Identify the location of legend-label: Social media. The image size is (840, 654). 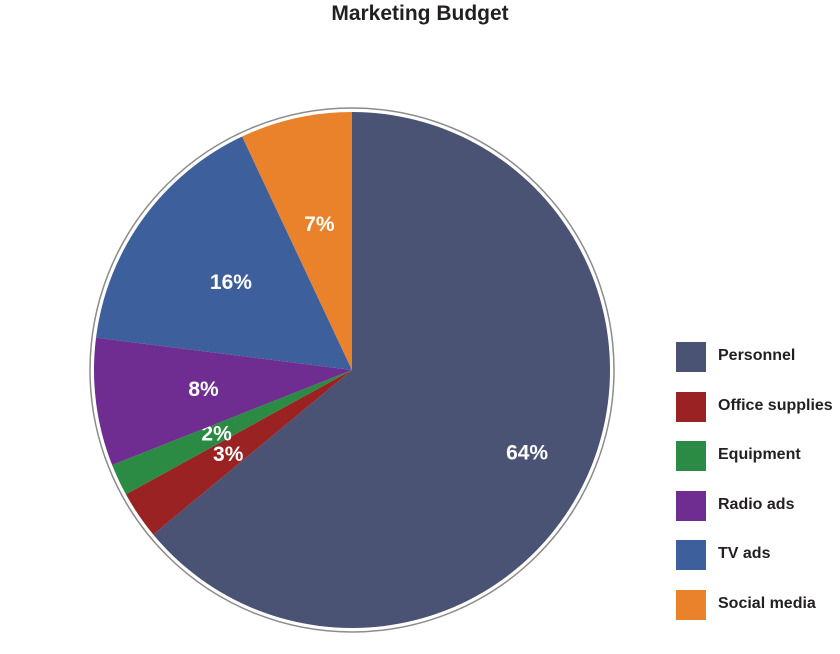
(767, 603).